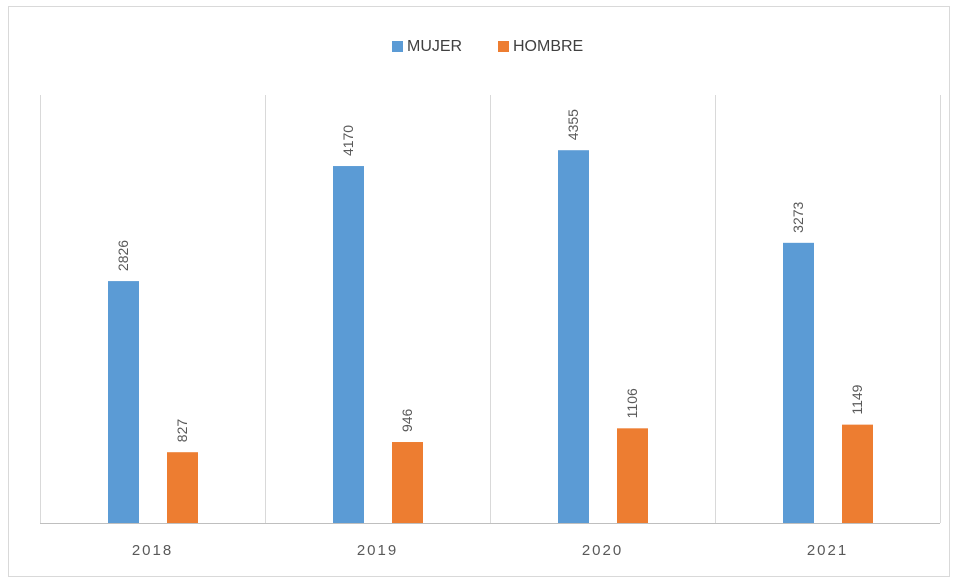 The width and height of the screenshot is (958, 578). What do you see at coordinates (407, 420) in the screenshot?
I see `data-label: 946` at bounding box center [407, 420].